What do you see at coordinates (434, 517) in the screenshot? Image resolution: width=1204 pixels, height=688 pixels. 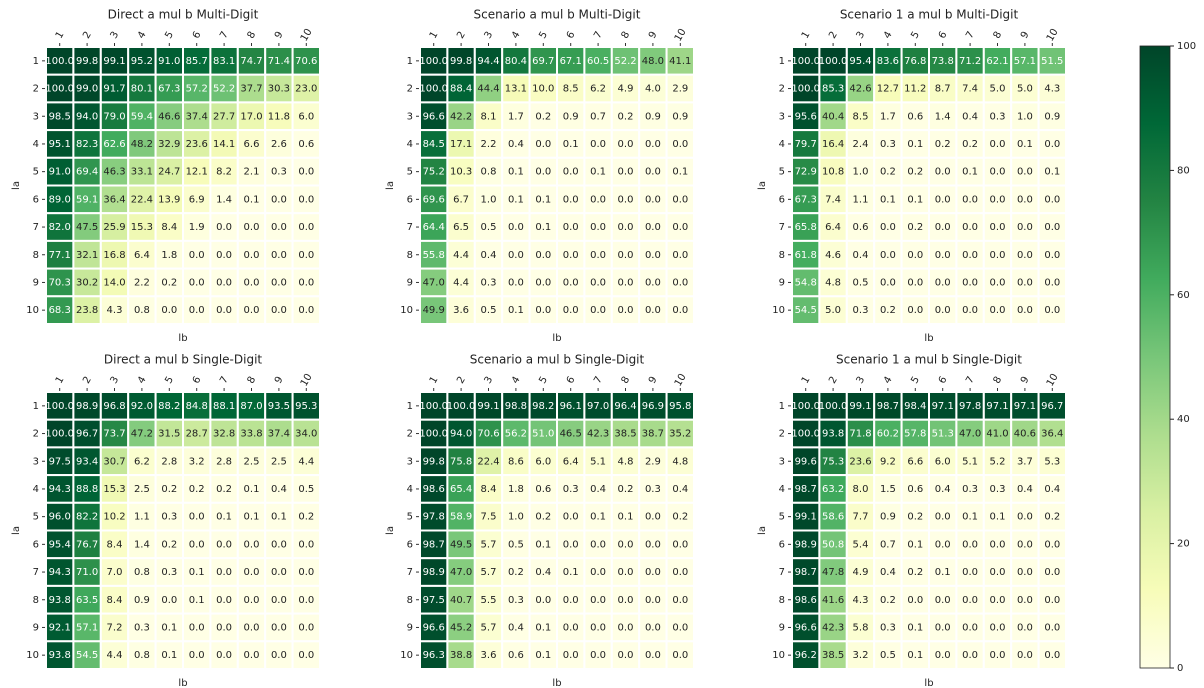 I see `cell-label: 97.8` at bounding box center [434, 517].